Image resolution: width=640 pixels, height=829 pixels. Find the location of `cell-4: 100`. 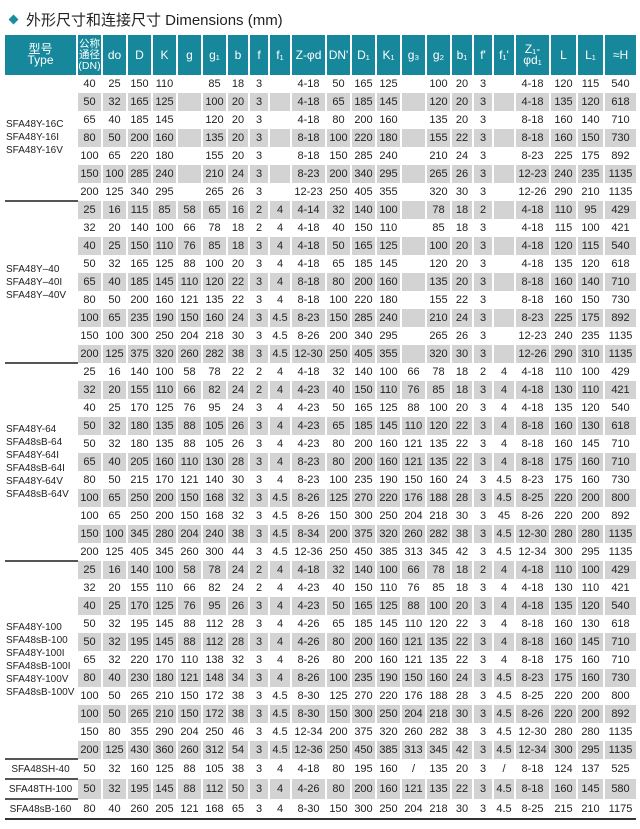

cell-4: 100 is located at coordinates (164, 372).